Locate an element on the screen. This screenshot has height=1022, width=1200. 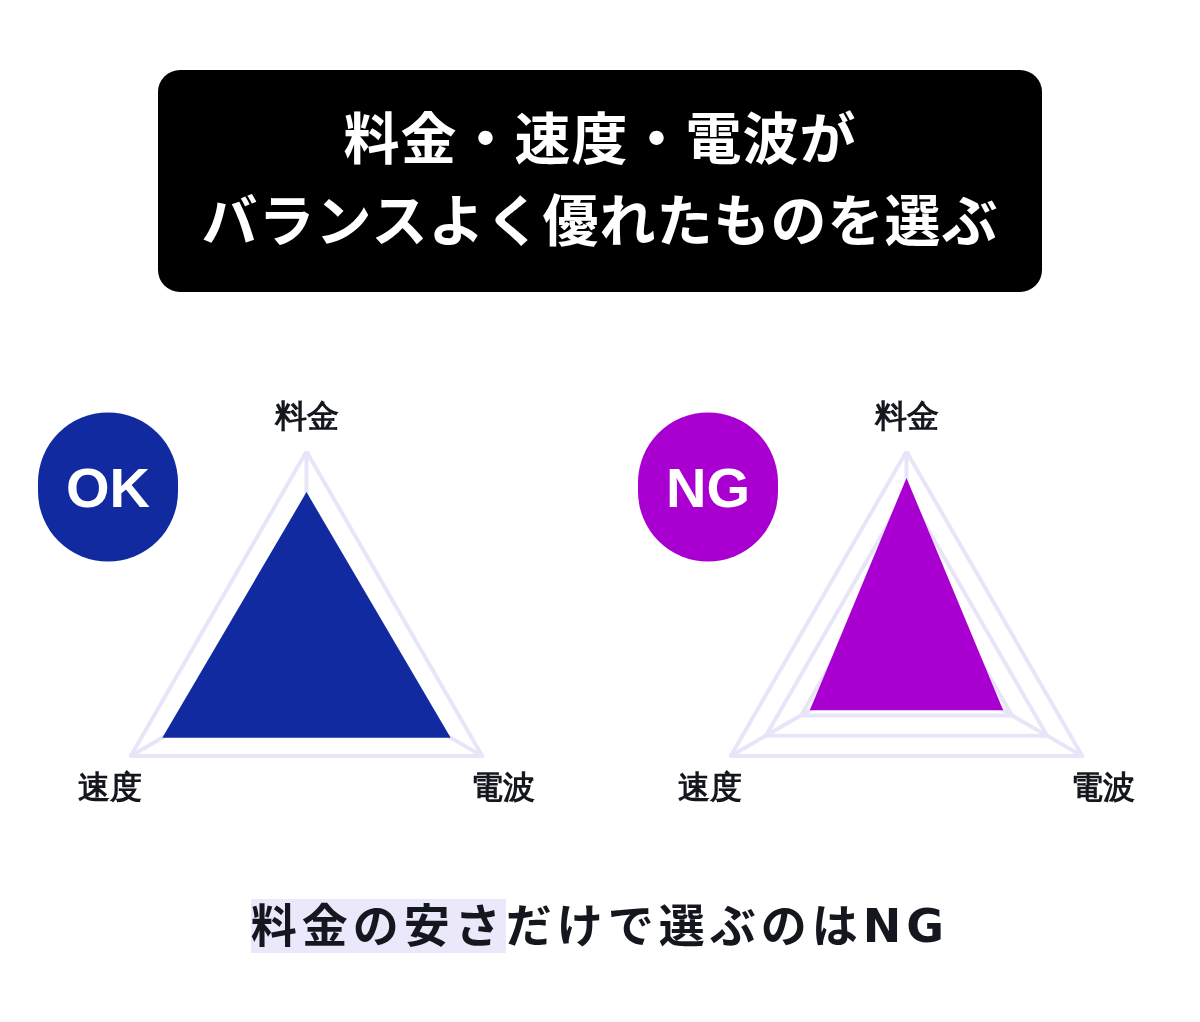
chart-title: 料金・速度・電波がバランスよく優れたものを選ぶ is located at coordinates (600, 181).